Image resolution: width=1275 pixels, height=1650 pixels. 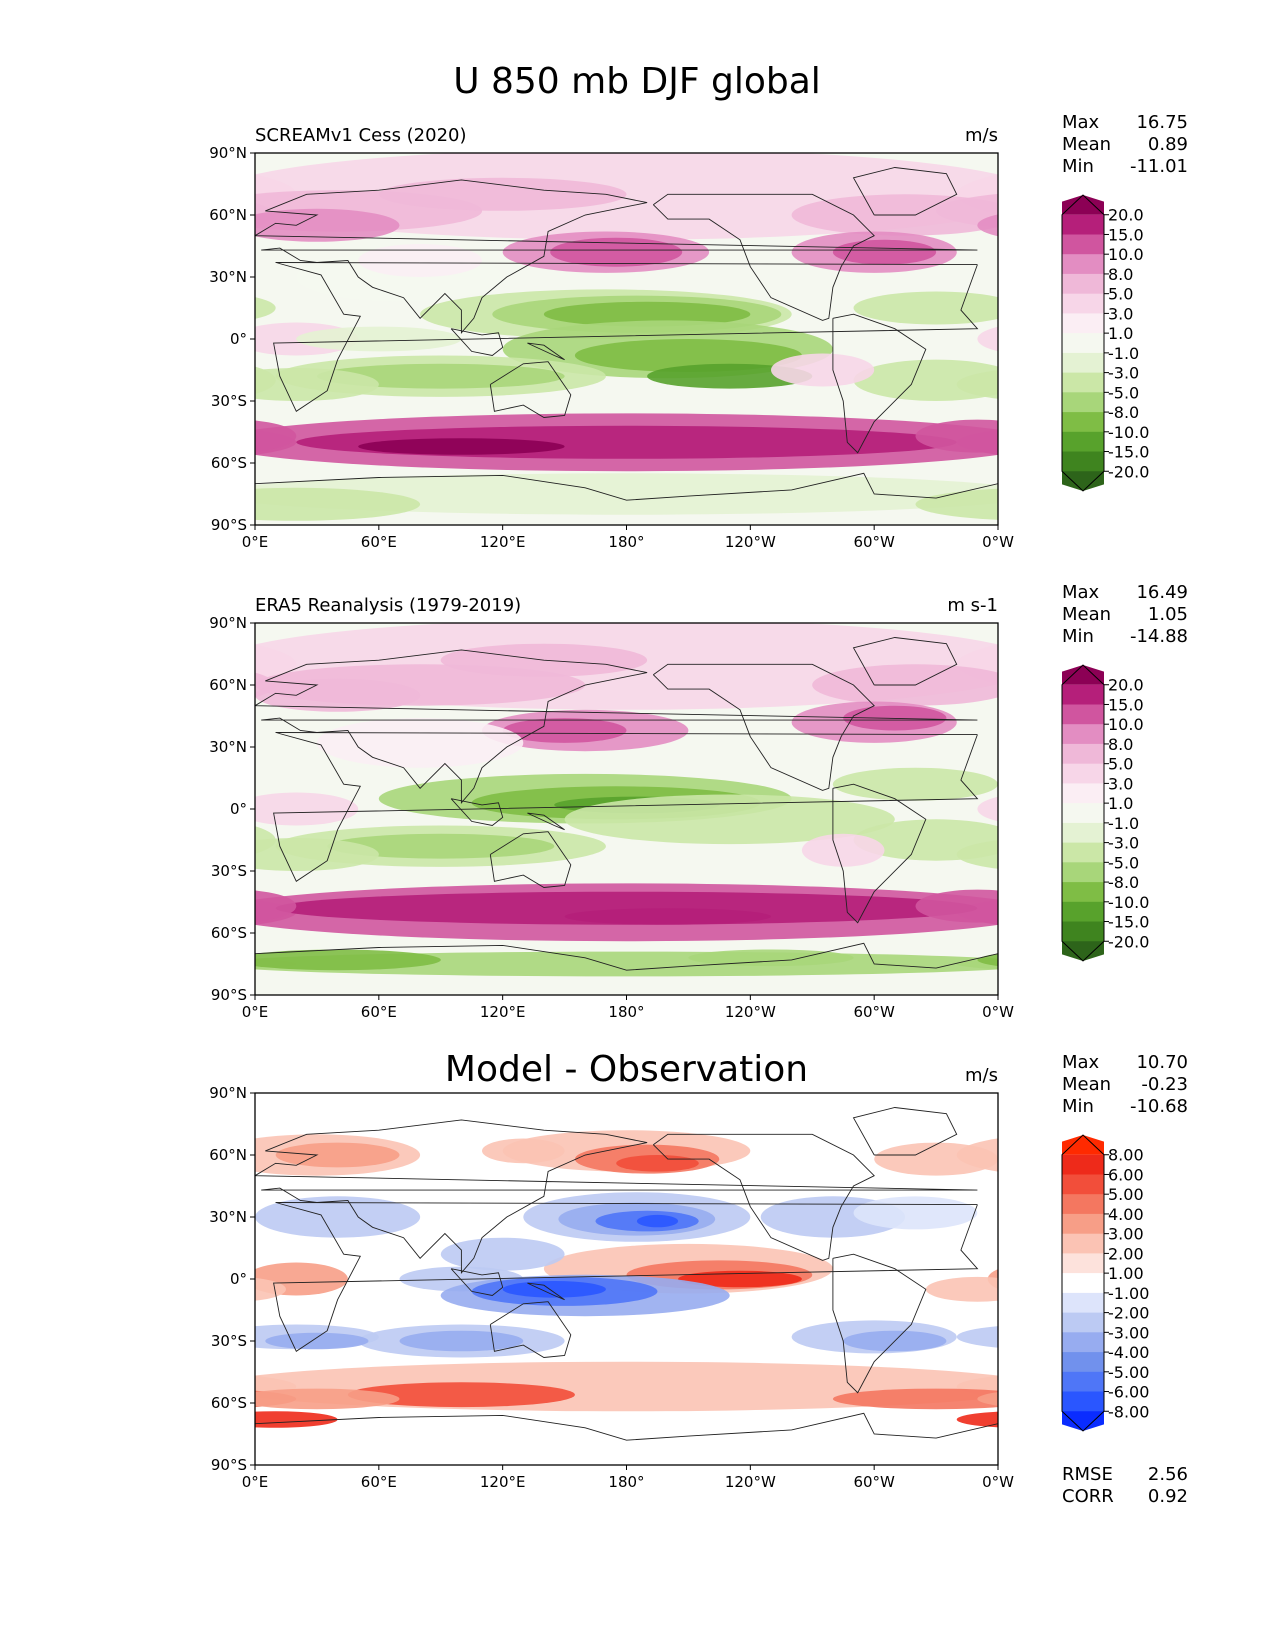 I want to click on panel-units: m s-1, so click(x=972, y=605).